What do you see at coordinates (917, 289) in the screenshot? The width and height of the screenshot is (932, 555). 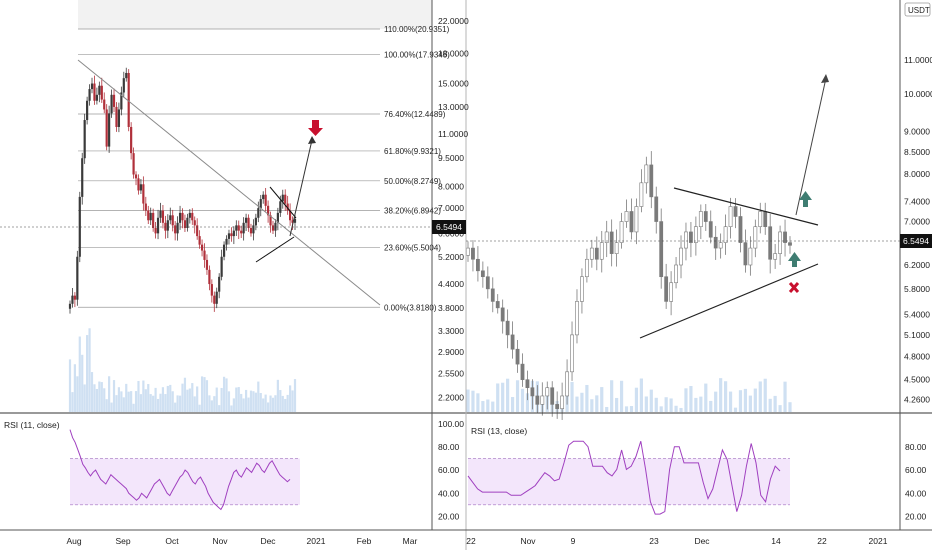 I see `right-price-tick: 5.8000` at bounding box center [917, 289].